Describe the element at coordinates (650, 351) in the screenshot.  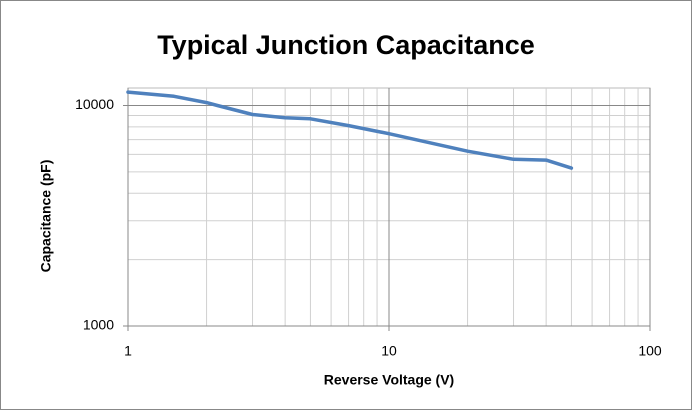
I see `x-tick-label: 100` at that location.